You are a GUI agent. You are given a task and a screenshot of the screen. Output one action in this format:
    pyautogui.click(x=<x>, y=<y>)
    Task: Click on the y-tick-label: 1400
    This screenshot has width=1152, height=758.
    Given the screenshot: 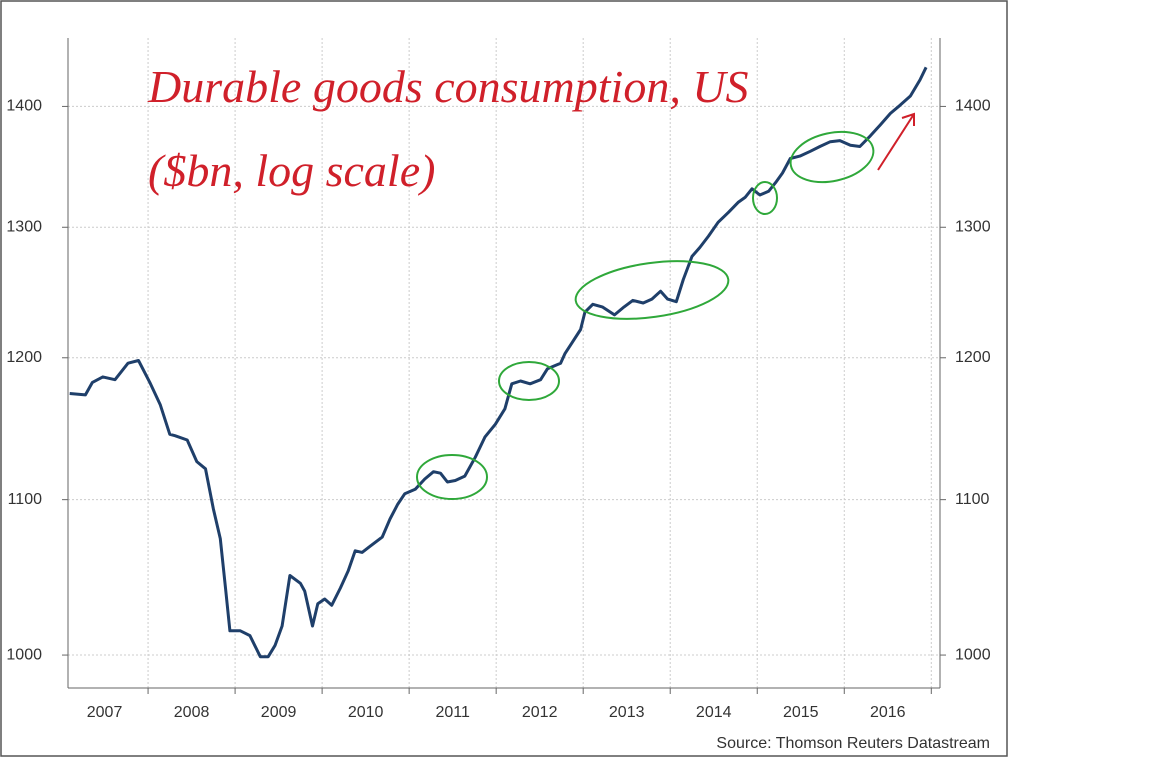 What is the action you would take?
    pyautogui.click(x=24, y=106)
    